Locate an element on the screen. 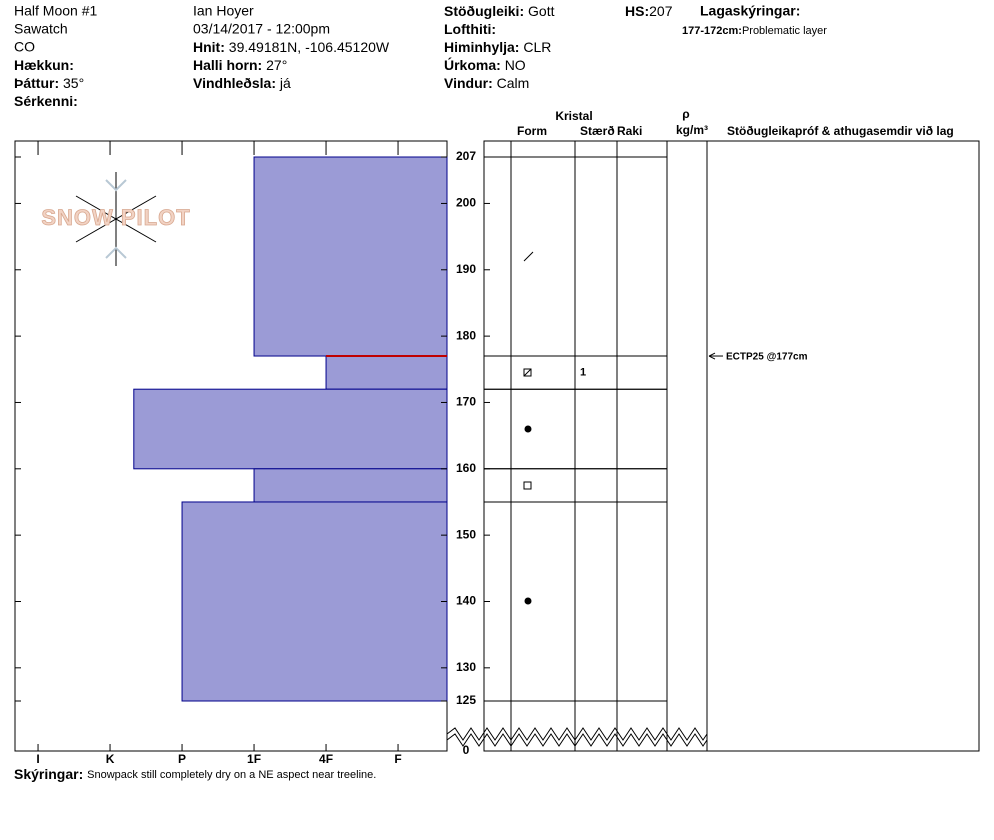  coords: Hnit: 39.49181N, -106.45120W is located at coordinates (291, 47).